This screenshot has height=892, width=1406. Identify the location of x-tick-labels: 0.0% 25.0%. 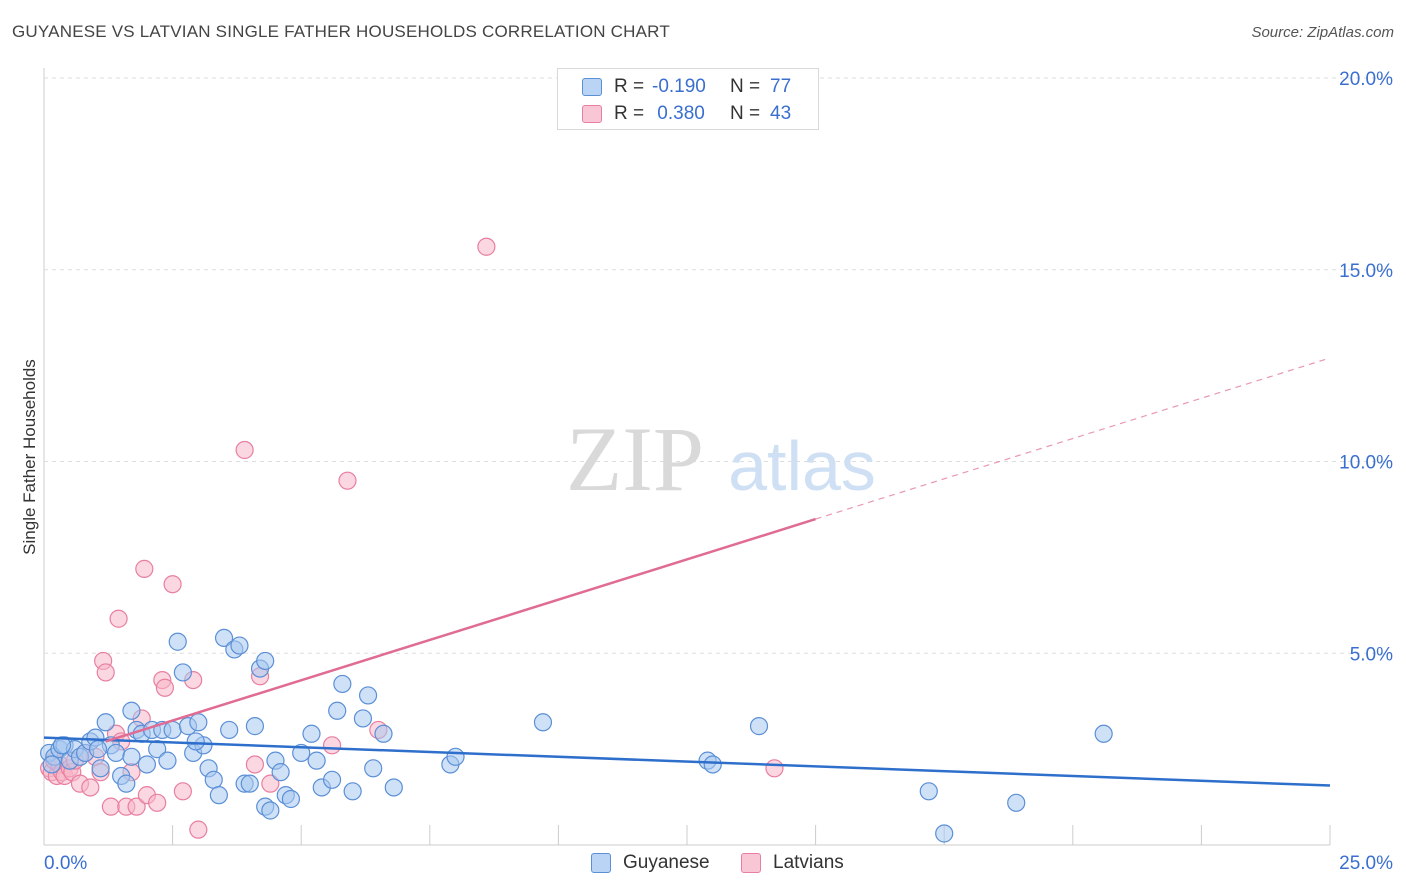
(718, 863).